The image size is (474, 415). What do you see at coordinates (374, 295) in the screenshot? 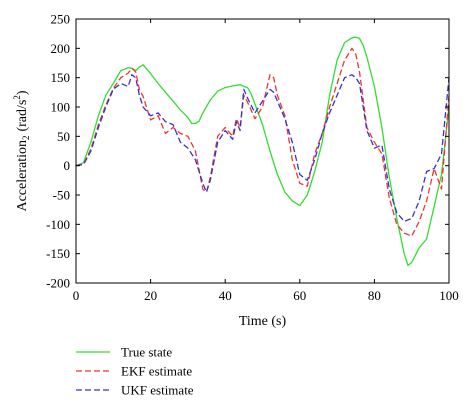
I see `x-tick-label: 80` at bounding box center [374, 295].